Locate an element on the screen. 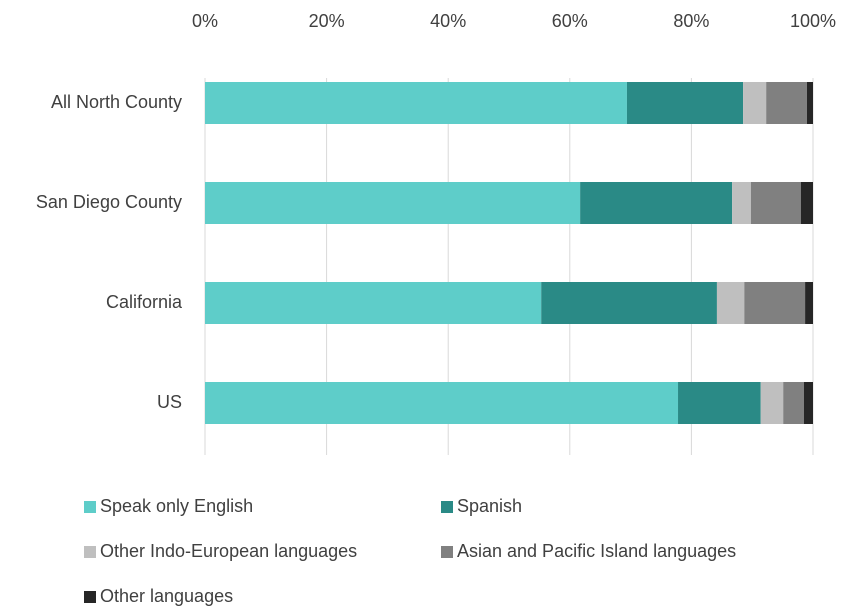 This screenshot has height=609, width=842. legend-label: Spanish is located at coordinates (489, 506).